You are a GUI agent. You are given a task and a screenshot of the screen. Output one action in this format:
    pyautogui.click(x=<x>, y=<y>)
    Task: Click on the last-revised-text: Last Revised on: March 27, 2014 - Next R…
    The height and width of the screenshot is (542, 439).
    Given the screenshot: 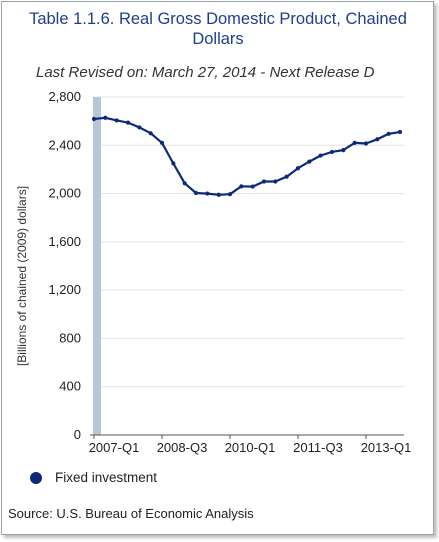 What is the action you would take?
    pyautogui.click(x=205, y=72)
    